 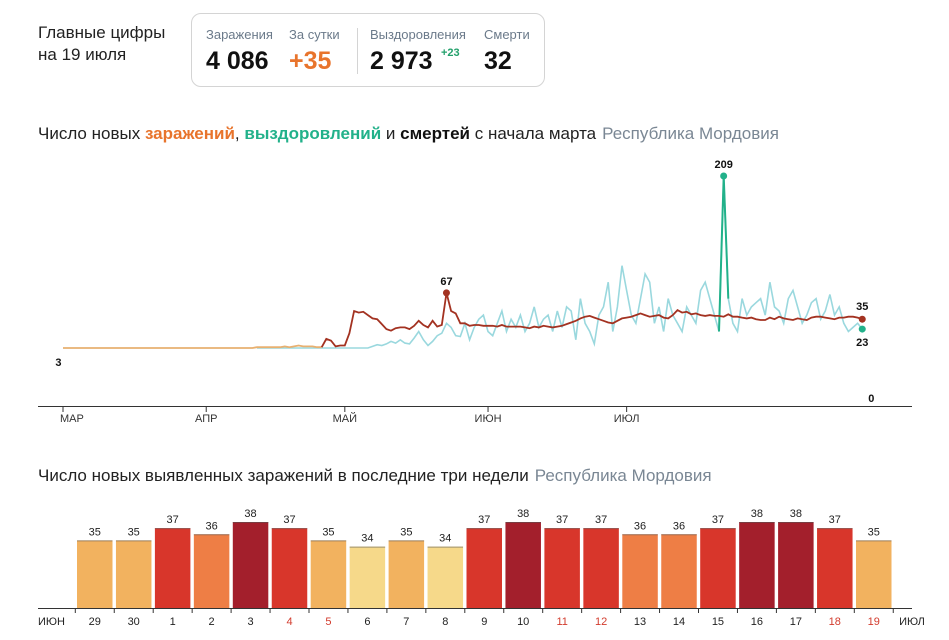 I want to click on recoveries-peak-dot, so click(x=724, y=176).